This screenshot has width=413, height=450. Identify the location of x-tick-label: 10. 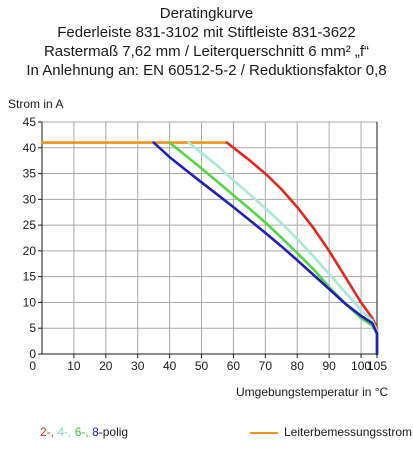
(74, 366).